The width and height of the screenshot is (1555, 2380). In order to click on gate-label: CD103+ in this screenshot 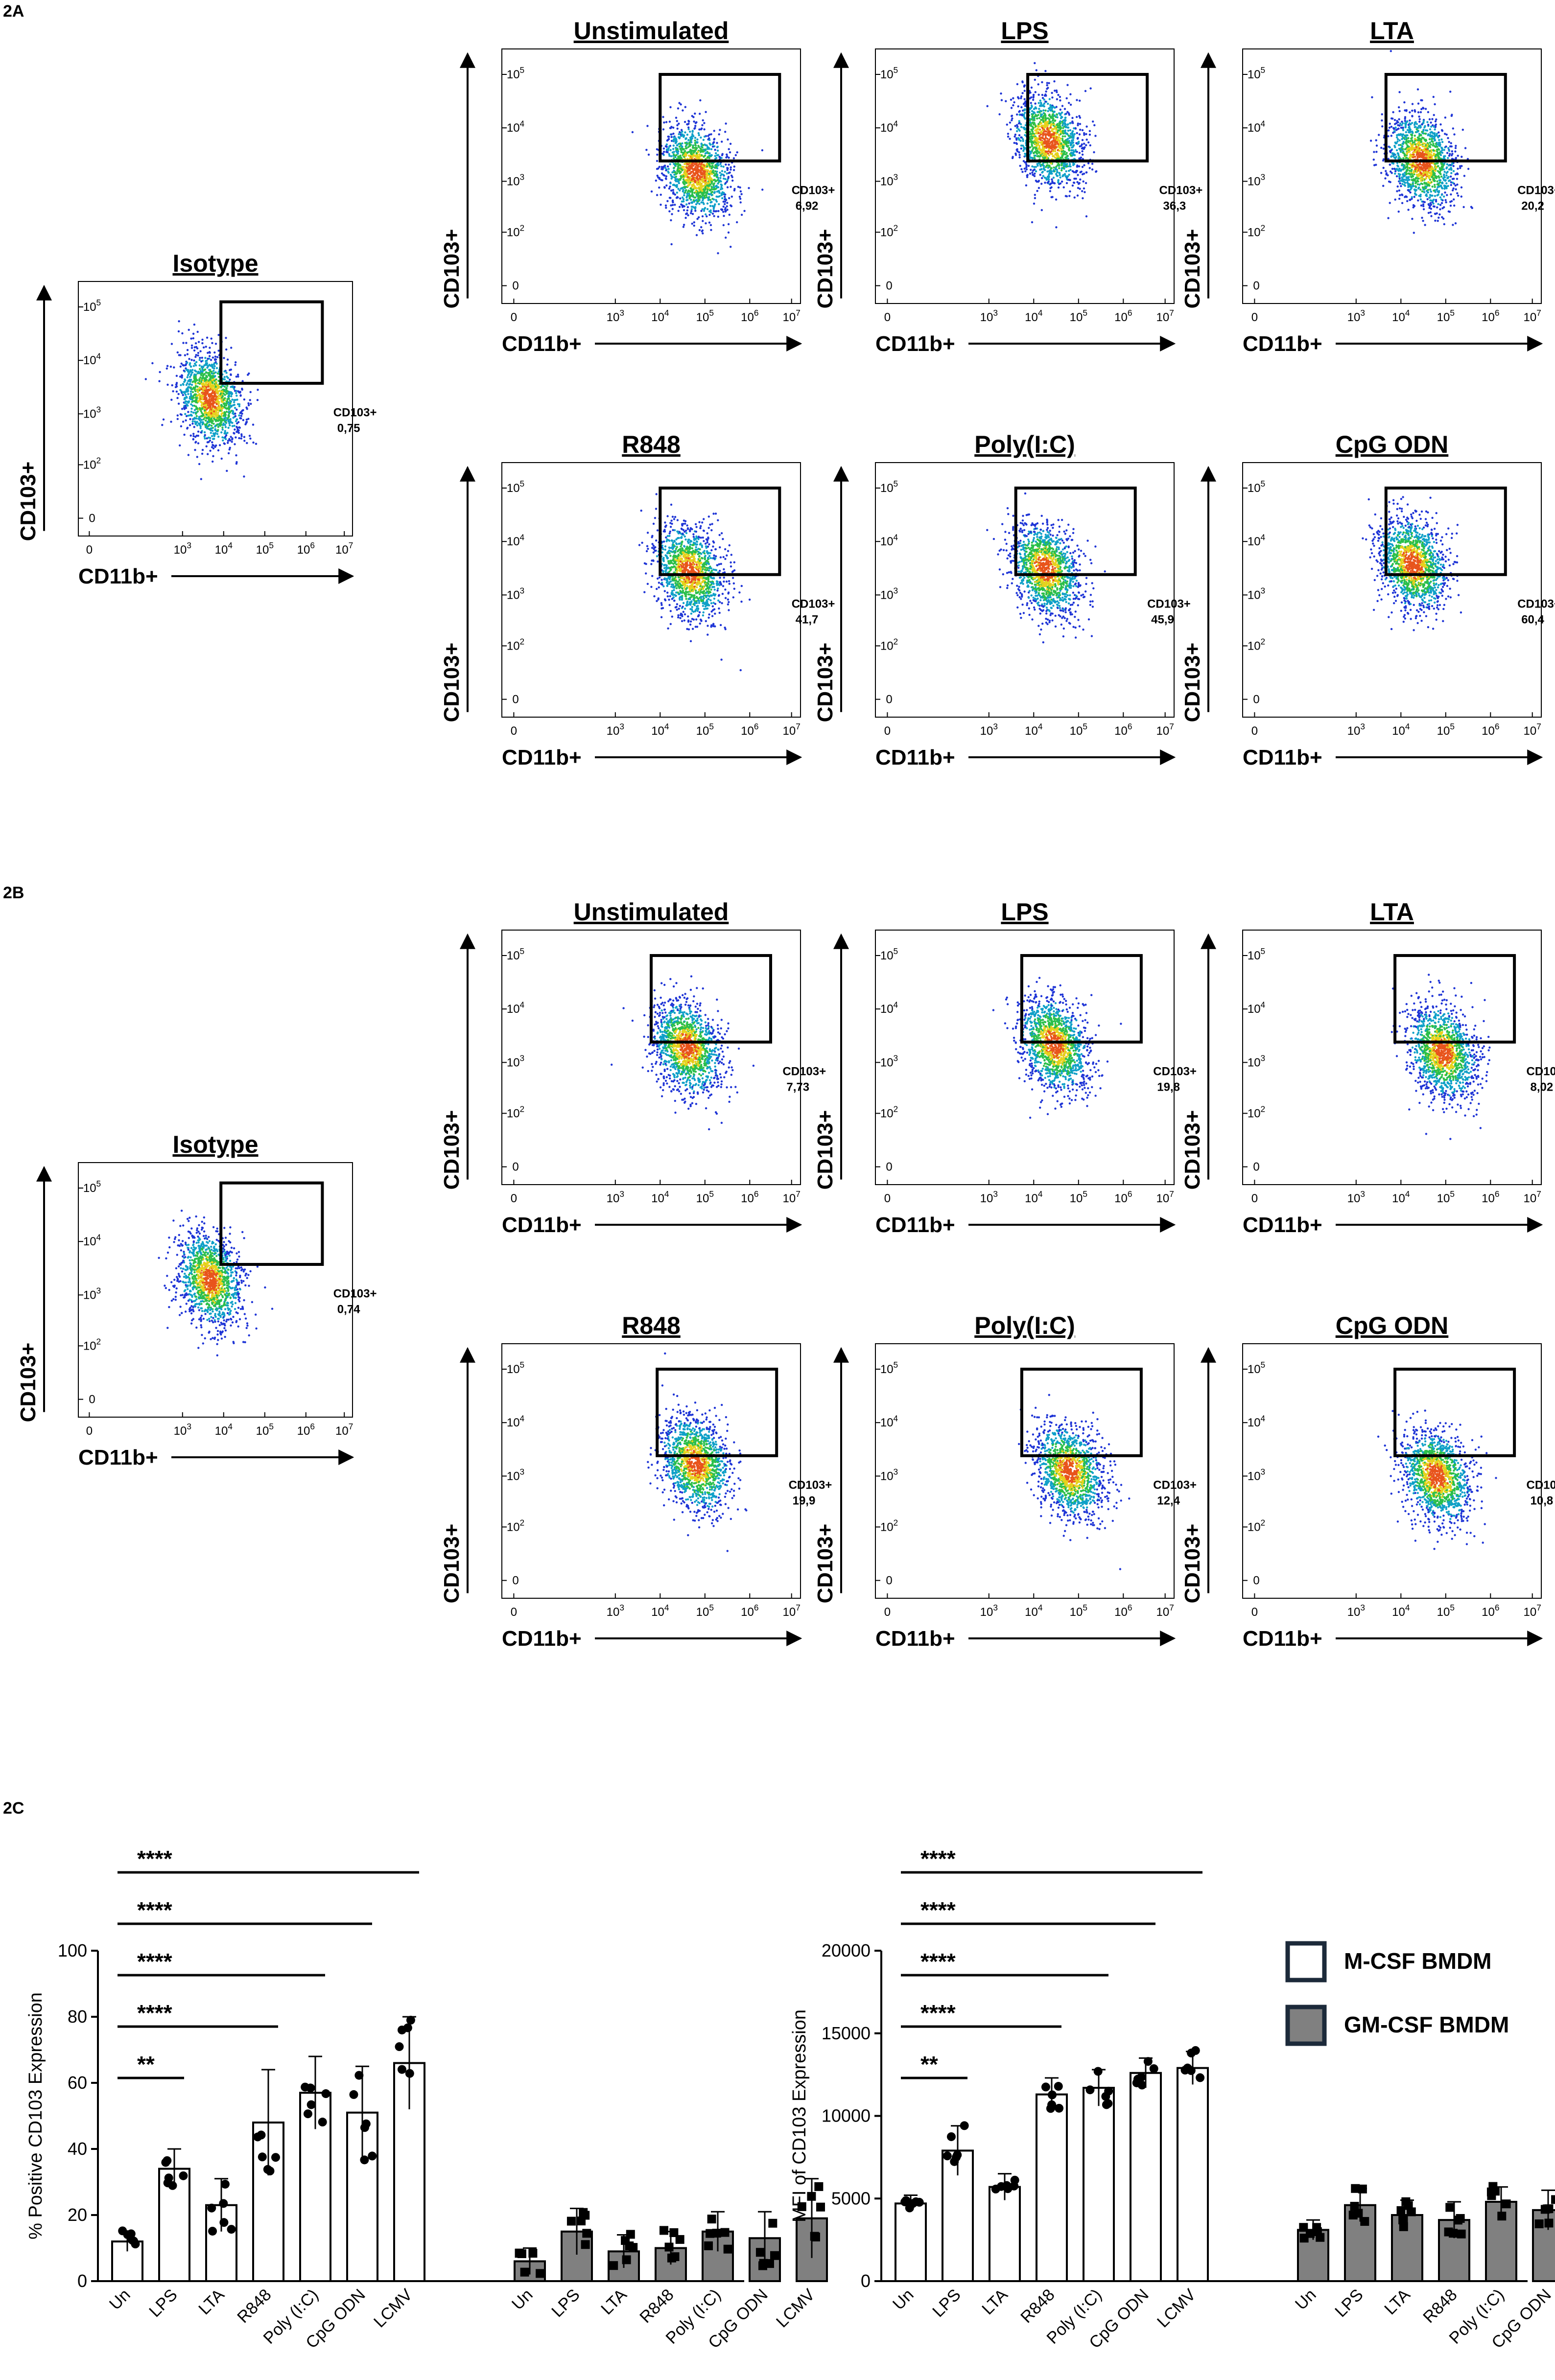, I will do `click(355, 413)`.